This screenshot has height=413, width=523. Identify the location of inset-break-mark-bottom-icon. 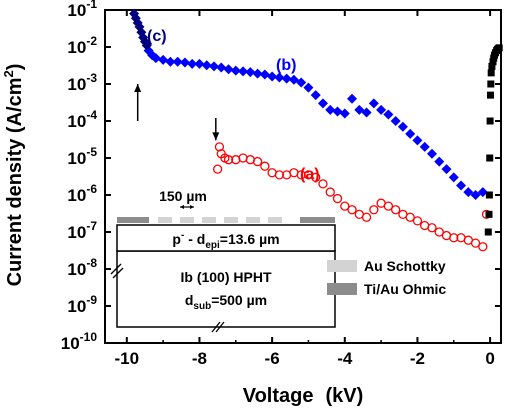
(218, 327).